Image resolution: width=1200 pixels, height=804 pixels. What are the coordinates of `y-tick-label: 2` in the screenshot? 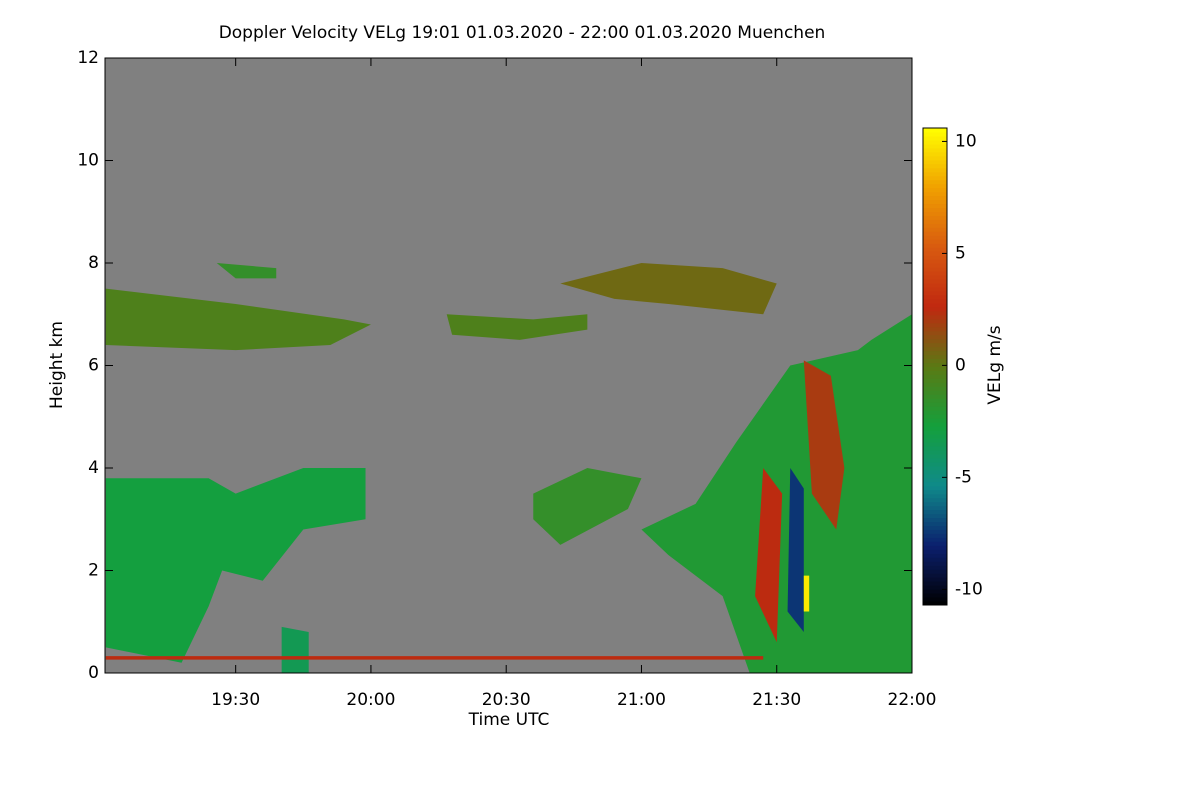 It's located at (93, 571).